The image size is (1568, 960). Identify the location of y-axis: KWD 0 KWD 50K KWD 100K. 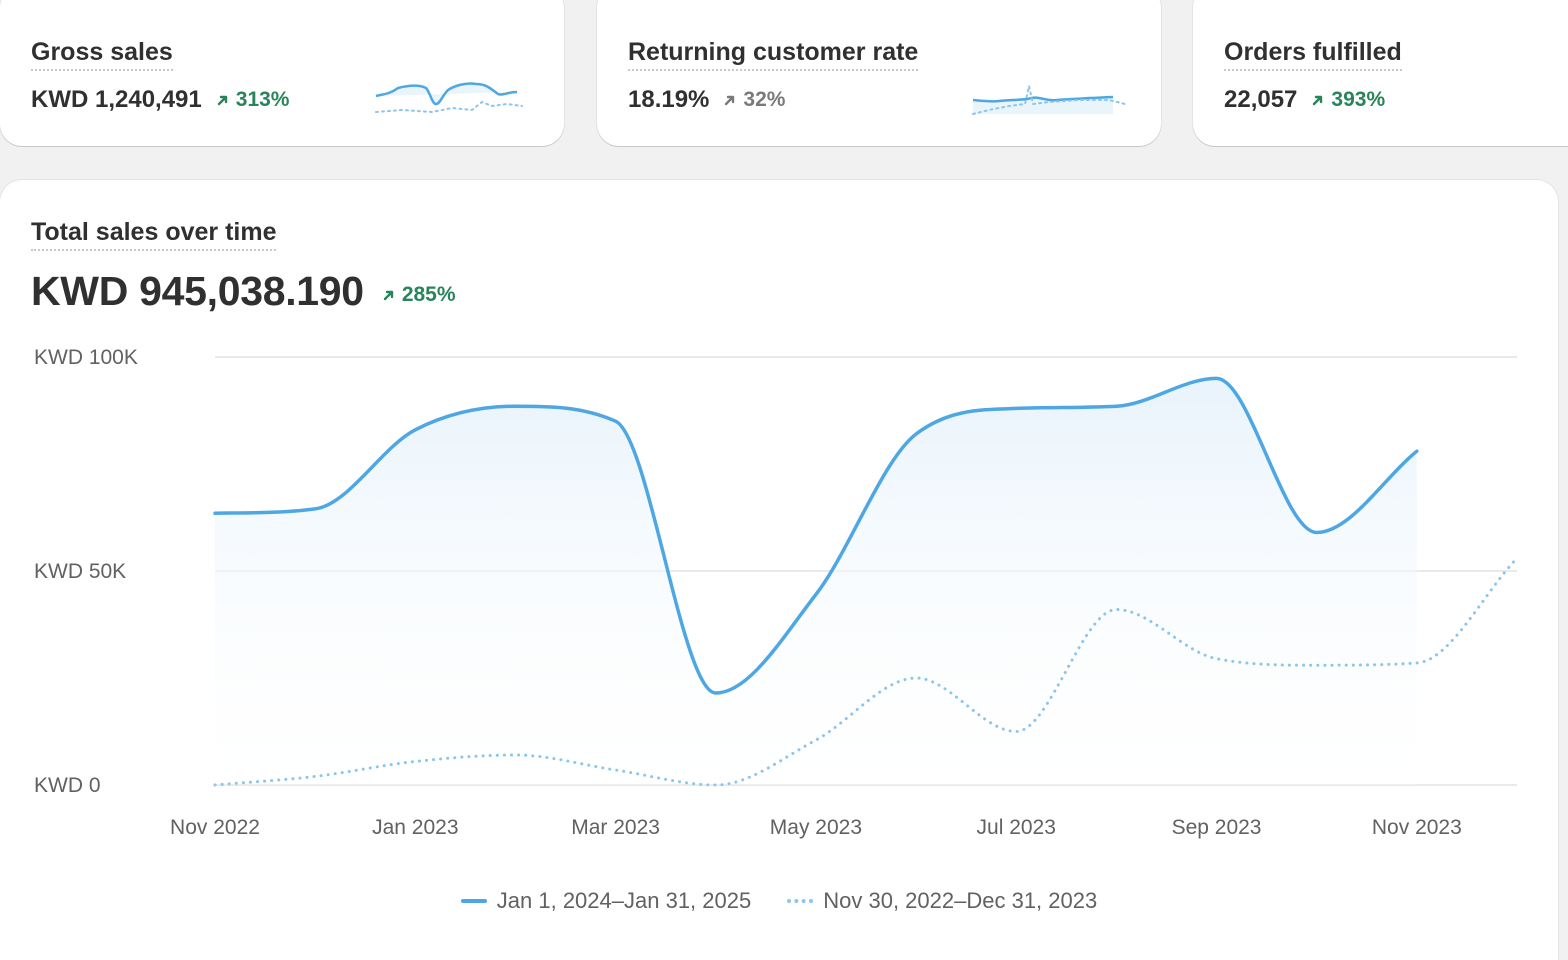
(86, 571).